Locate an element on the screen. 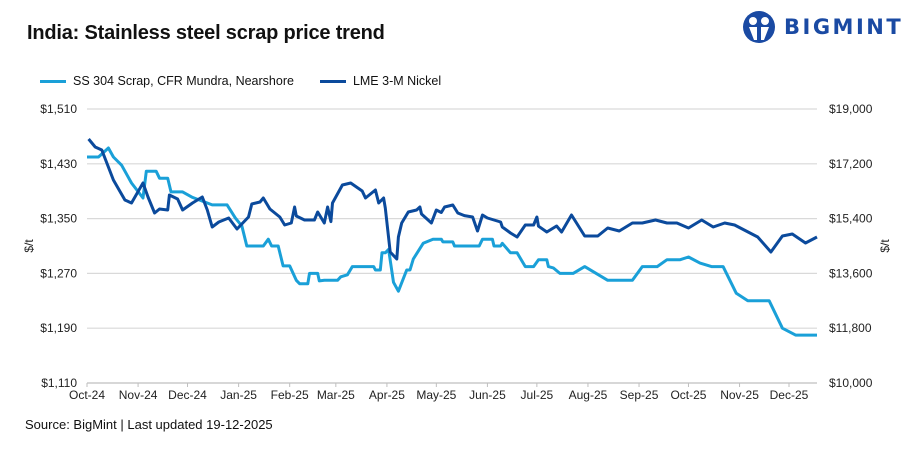  x-tick-label: Dec-24 is located at coordinates (187, 395).